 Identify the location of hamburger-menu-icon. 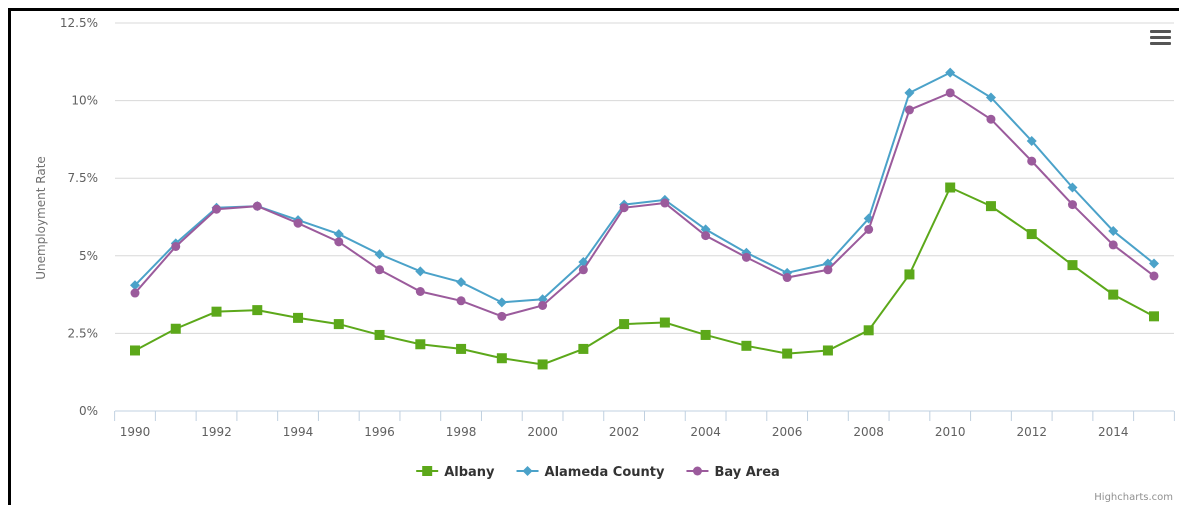
(1160, 37).